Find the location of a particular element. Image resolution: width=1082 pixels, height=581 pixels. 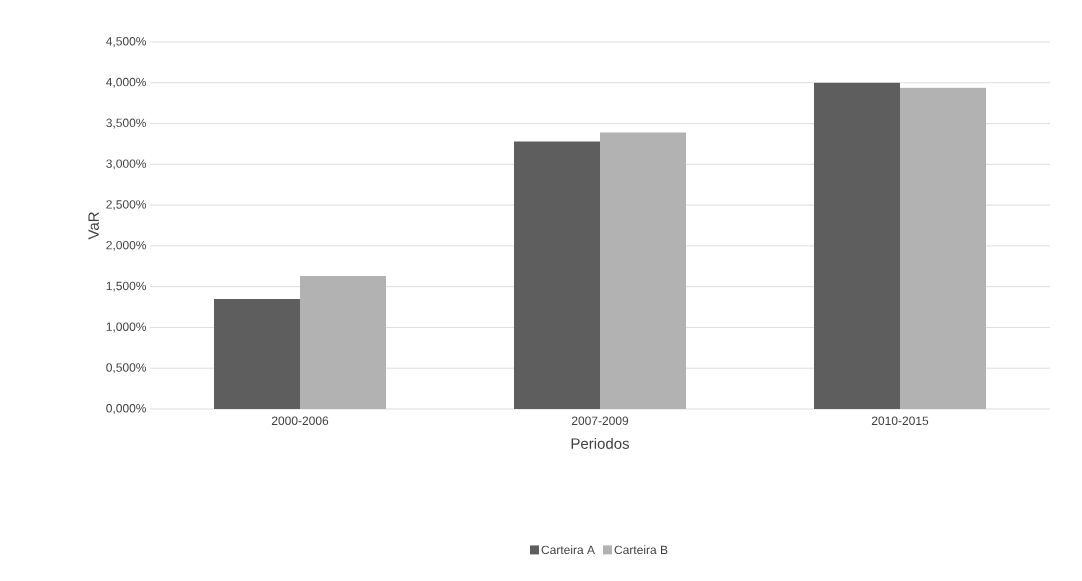

x-tick-label: 2000-2006 is located at coordinates (300, 421).